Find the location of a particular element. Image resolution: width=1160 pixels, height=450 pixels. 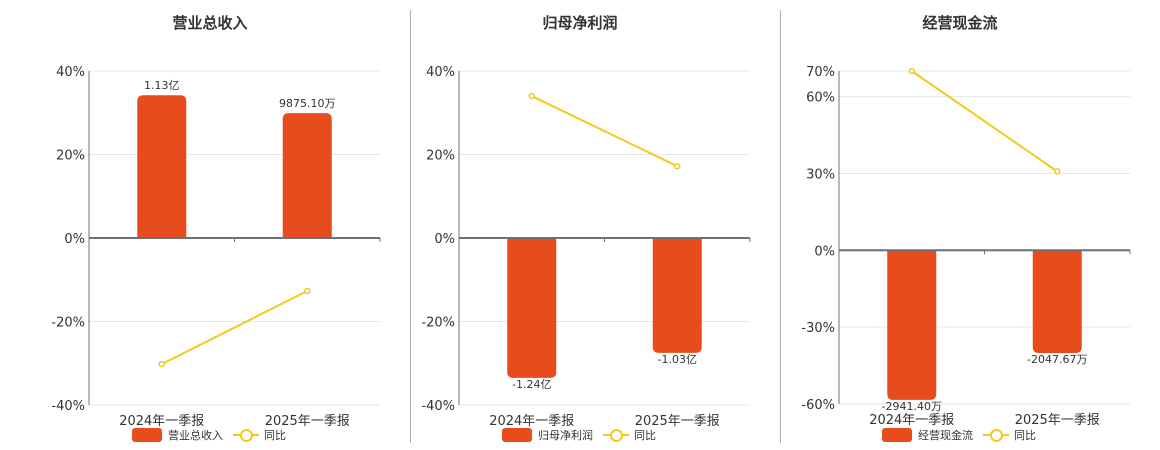

bar-value-label: -2941.40万 is located at coordinates (912, 406).